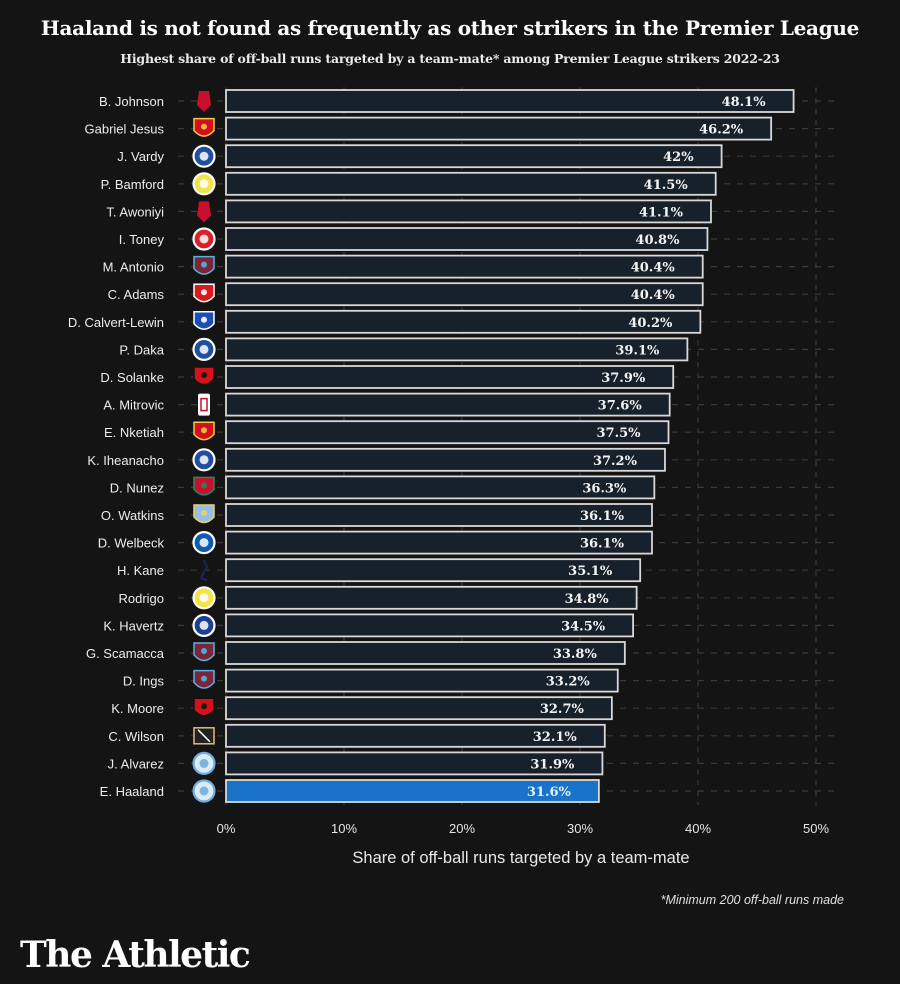 This screenshot has width=900, height=984. Describe the element at coordinates (136, 294) in the screenshot. I see `player-name-label: C. Adams` at that location.